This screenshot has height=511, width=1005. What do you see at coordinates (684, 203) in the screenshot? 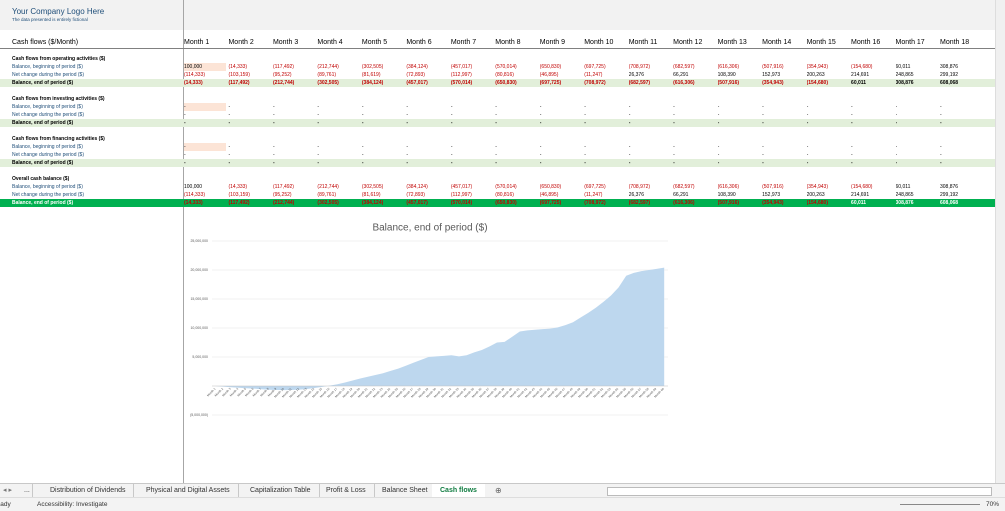
I see `table-cell: (616,306)` at bounding box center [684, 203].